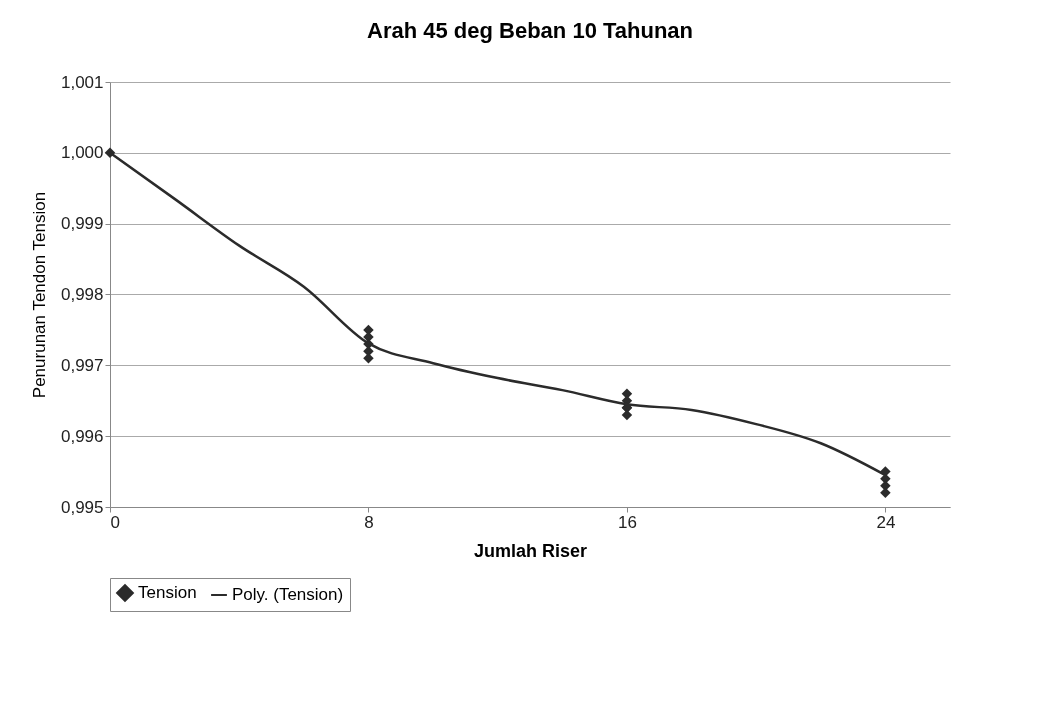 This screenshot has width=1064, height=712. What do you see at coordinates (530, 550) in the screenshot?
I see `x-axis-title: Jumlah Riser` at bounding box center [530, 550].